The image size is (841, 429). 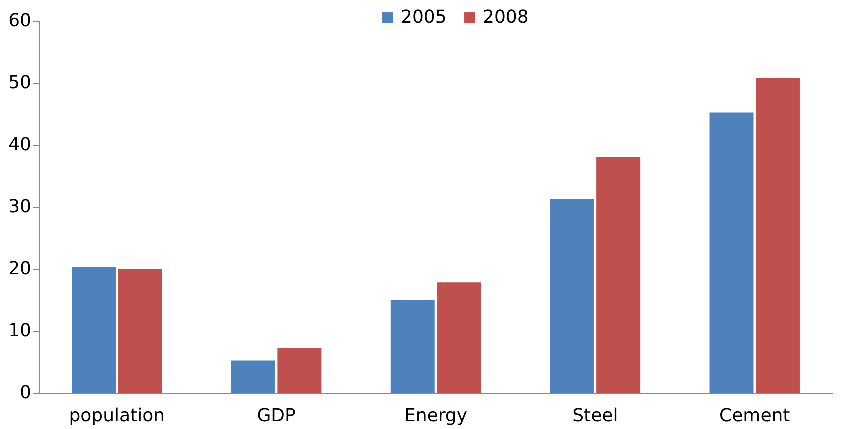 I want to click on x-tick-label: Energy, so click(x=436, y=416).